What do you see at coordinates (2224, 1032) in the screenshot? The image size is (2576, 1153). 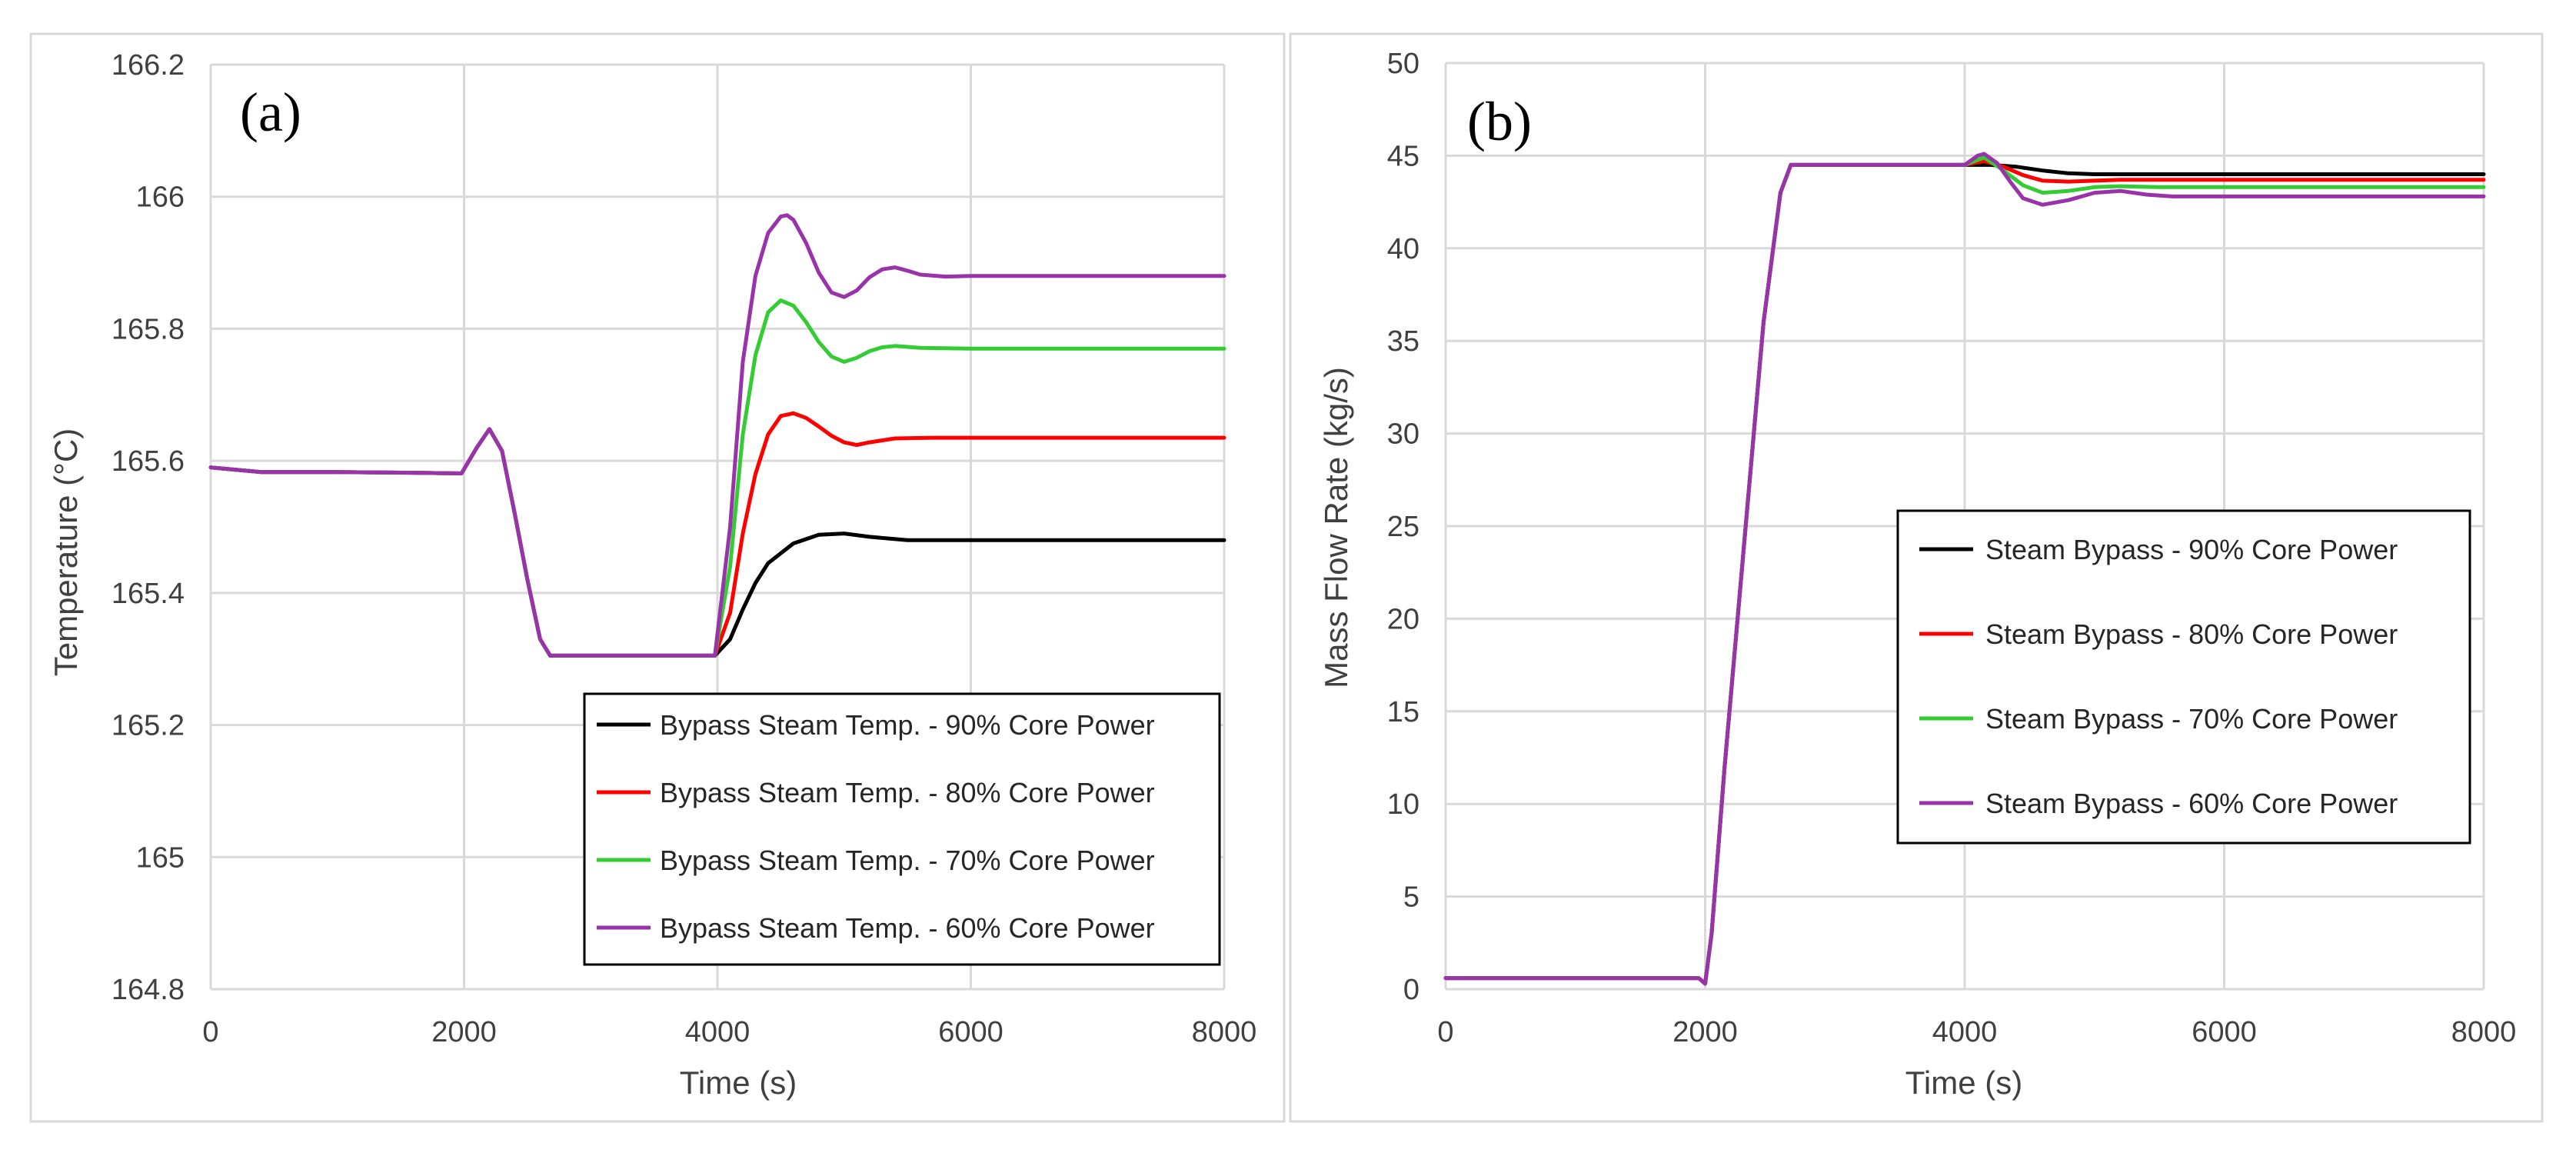 I see `panel-b-x-tick-label: 6000` at bounding box center [2224, 1032].